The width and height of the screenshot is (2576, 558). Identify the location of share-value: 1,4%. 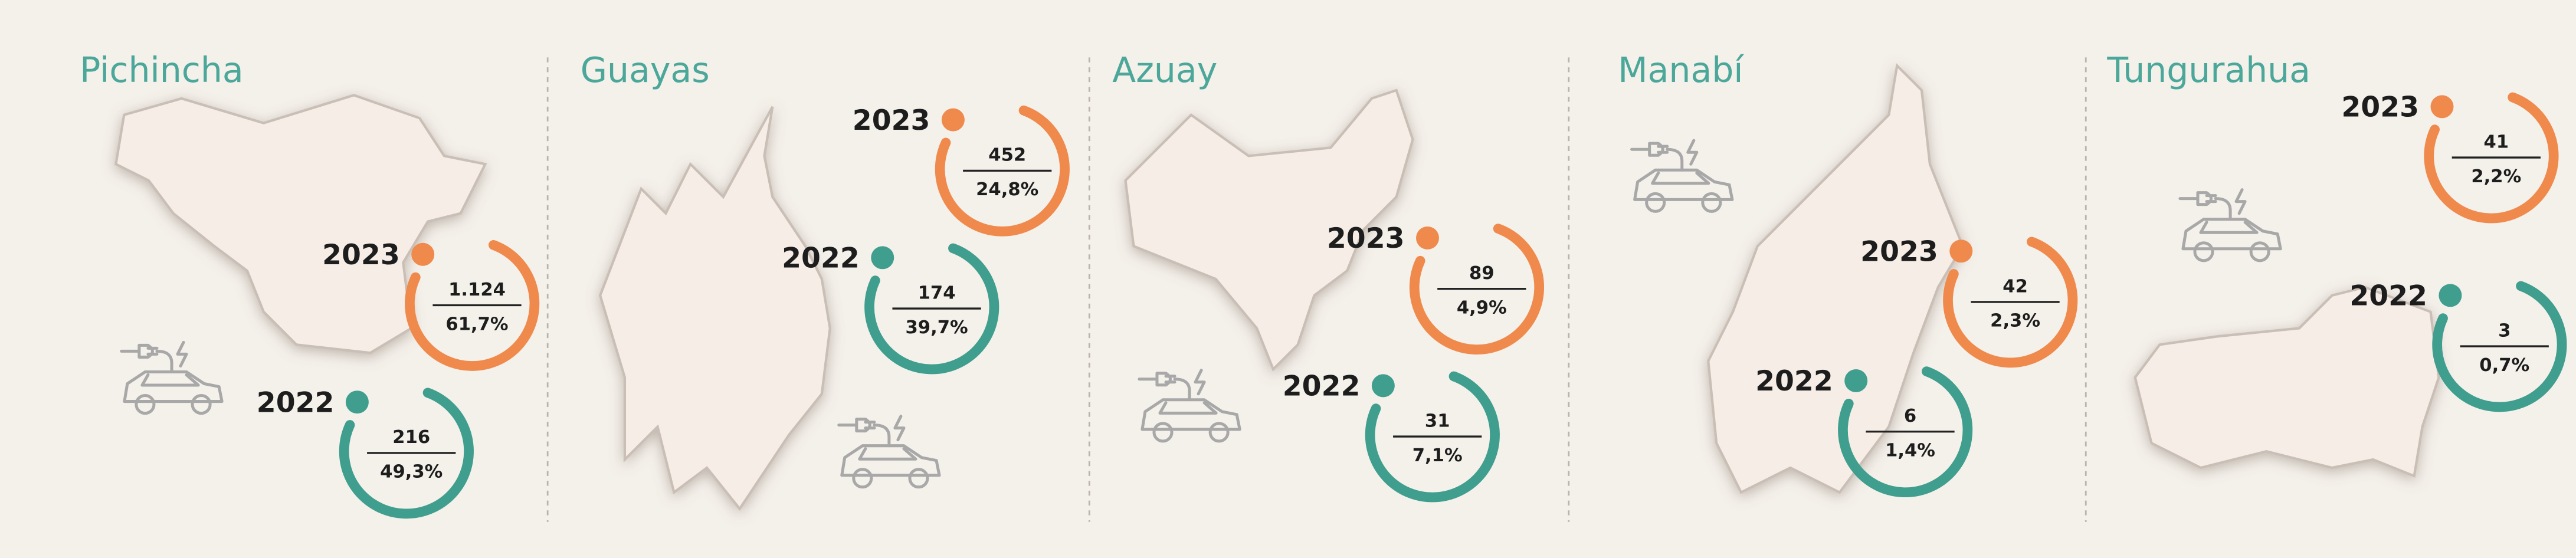
(1910, 450).